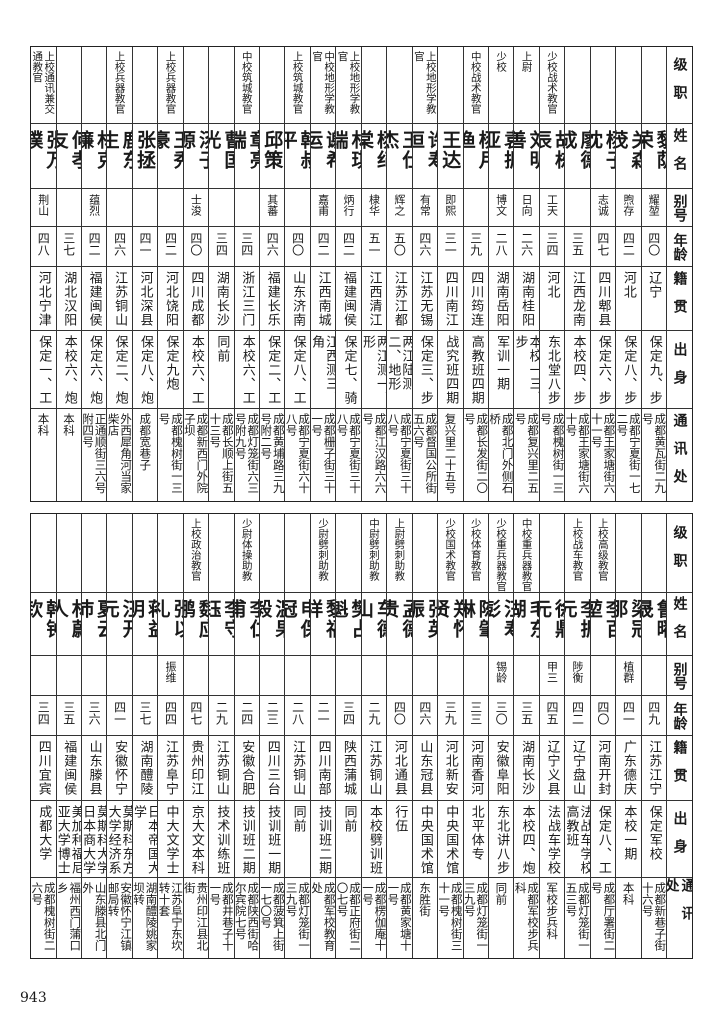 This screenshot has width=726, height=1024. Describe the element at coordinates (526, 553) in the screenshot. I see `cell-rank: 中校重兵器教官` at that location.